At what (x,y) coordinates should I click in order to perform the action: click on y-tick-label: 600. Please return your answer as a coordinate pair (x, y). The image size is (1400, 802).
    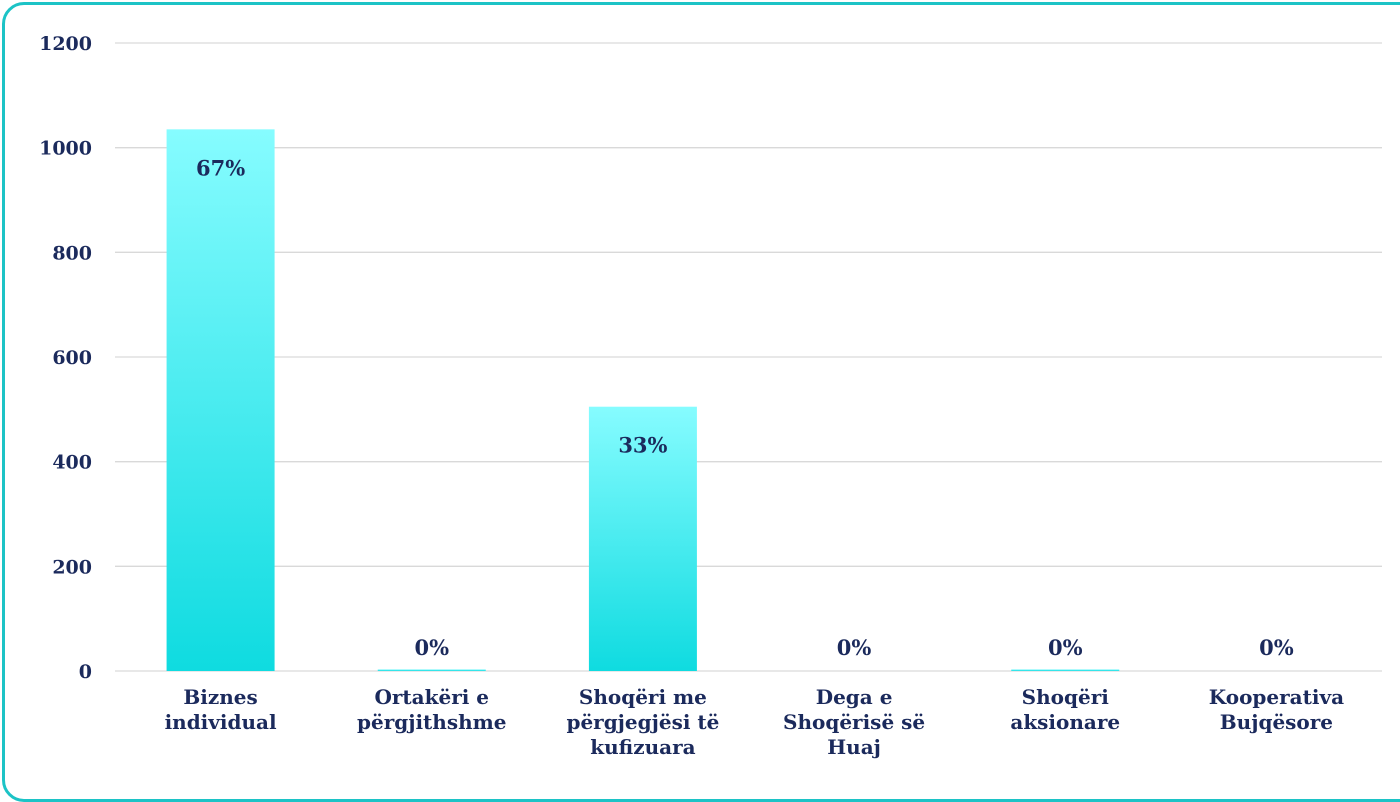
    Looking at the image, I should click on (72, 358).